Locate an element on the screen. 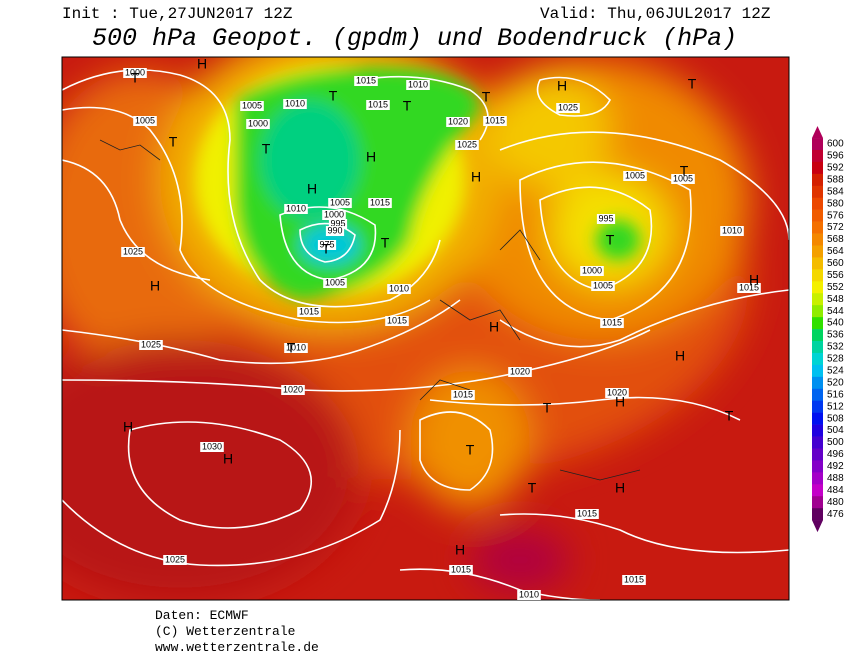 This screenshot has height=657, width=850. colorbar-tick-label: 516 is located at coordinates (835, 394).